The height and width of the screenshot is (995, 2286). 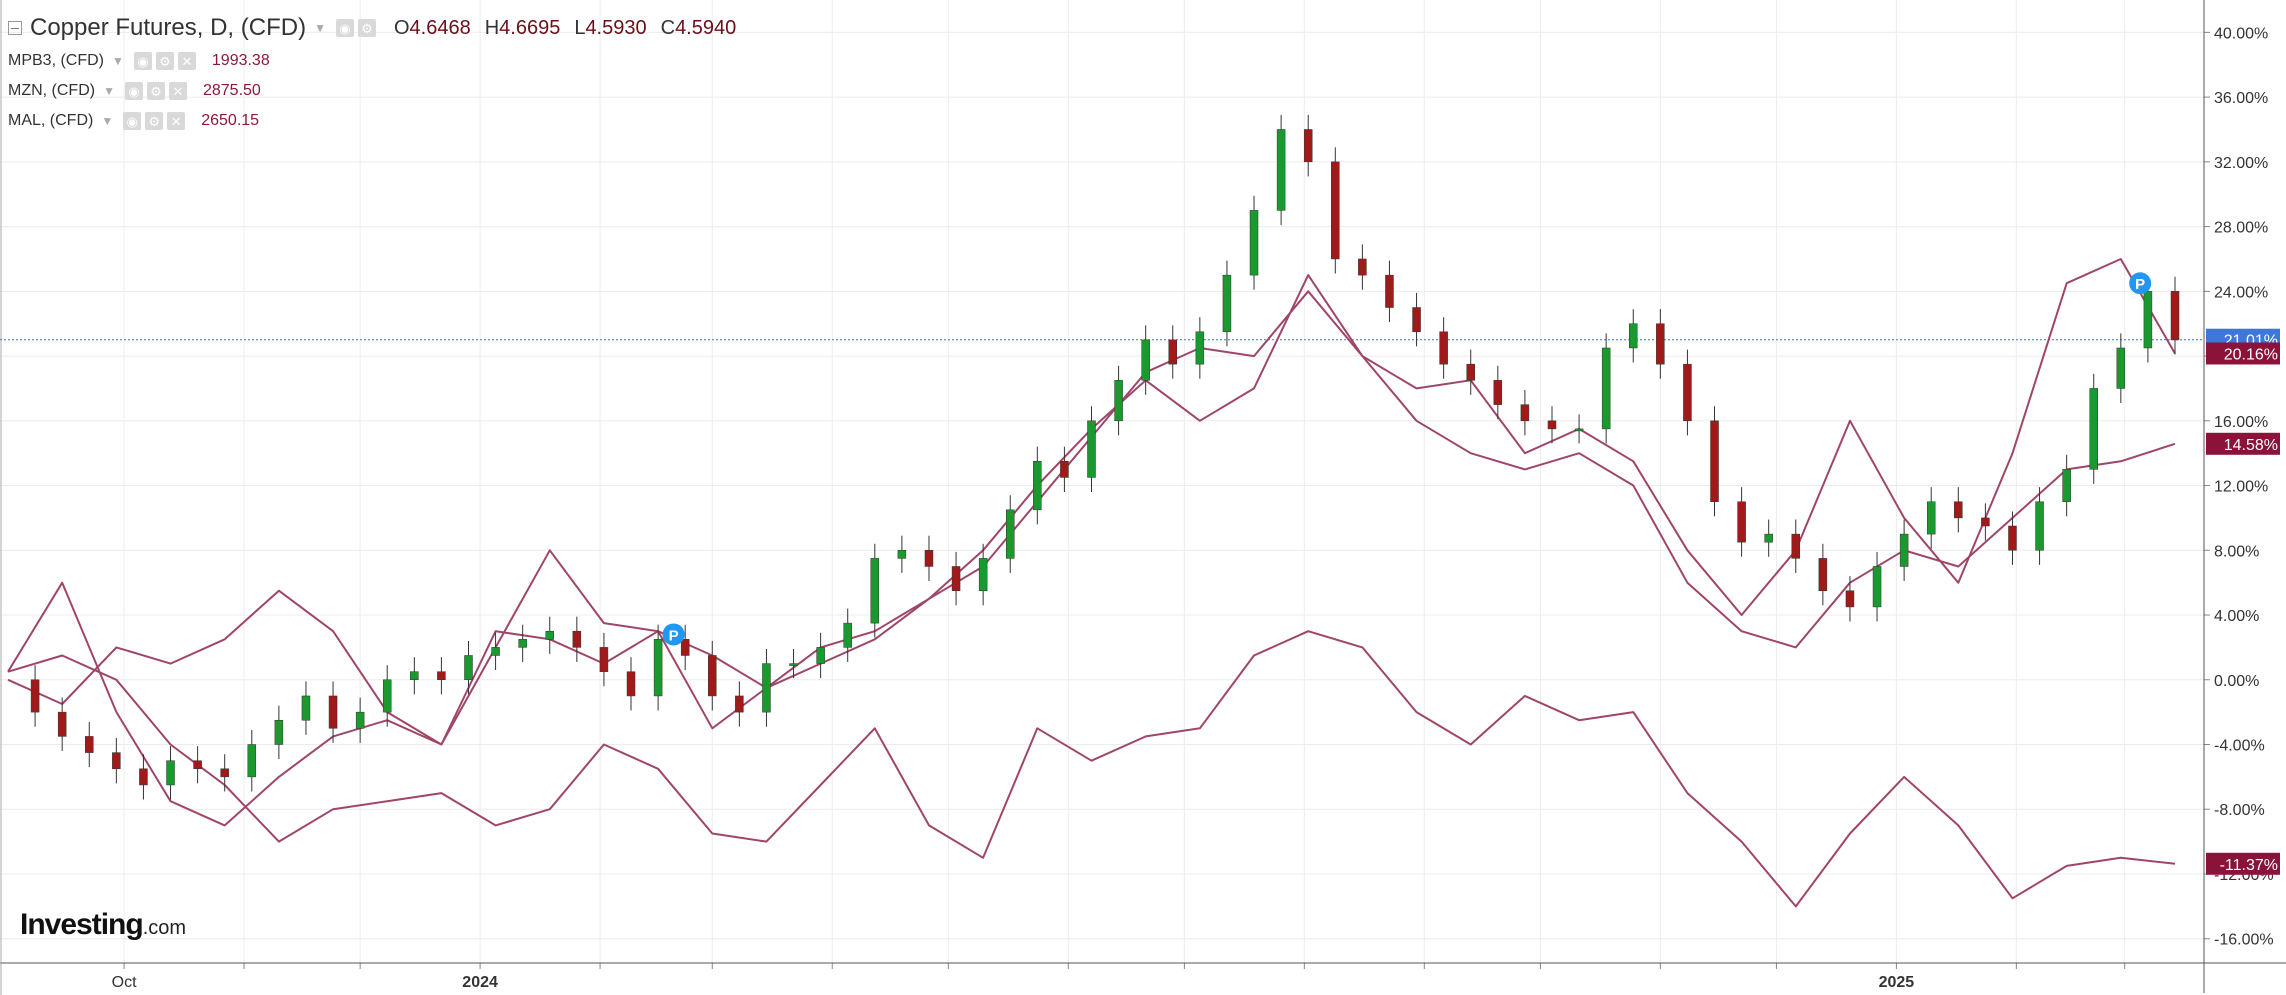 I want to click on y-tick-label: -16.00%, so click(x=2244, y=940).